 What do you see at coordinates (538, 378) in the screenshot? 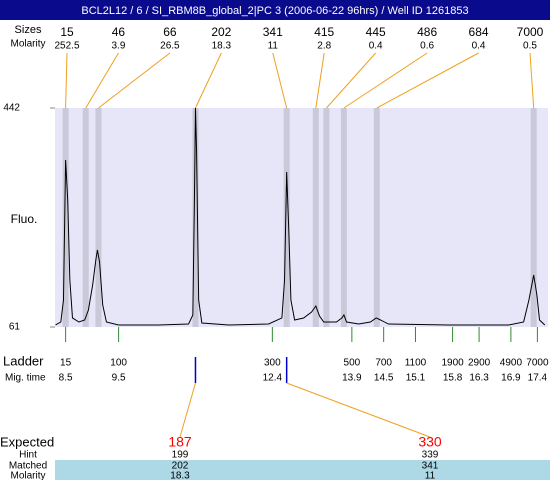
I see `ladder-time: 17.4` at bounding box center [538, 378].